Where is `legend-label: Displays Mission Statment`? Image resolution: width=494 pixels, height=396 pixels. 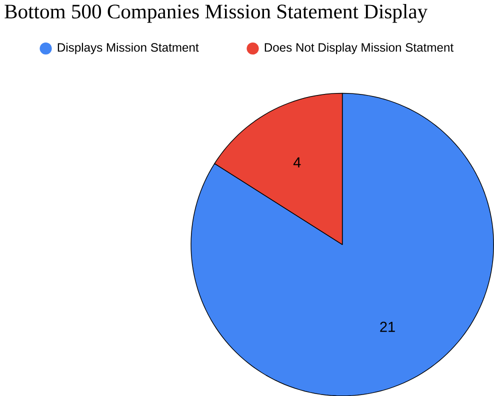
legend-label: Displays Mission Statment is located at coordinates (128, 48).